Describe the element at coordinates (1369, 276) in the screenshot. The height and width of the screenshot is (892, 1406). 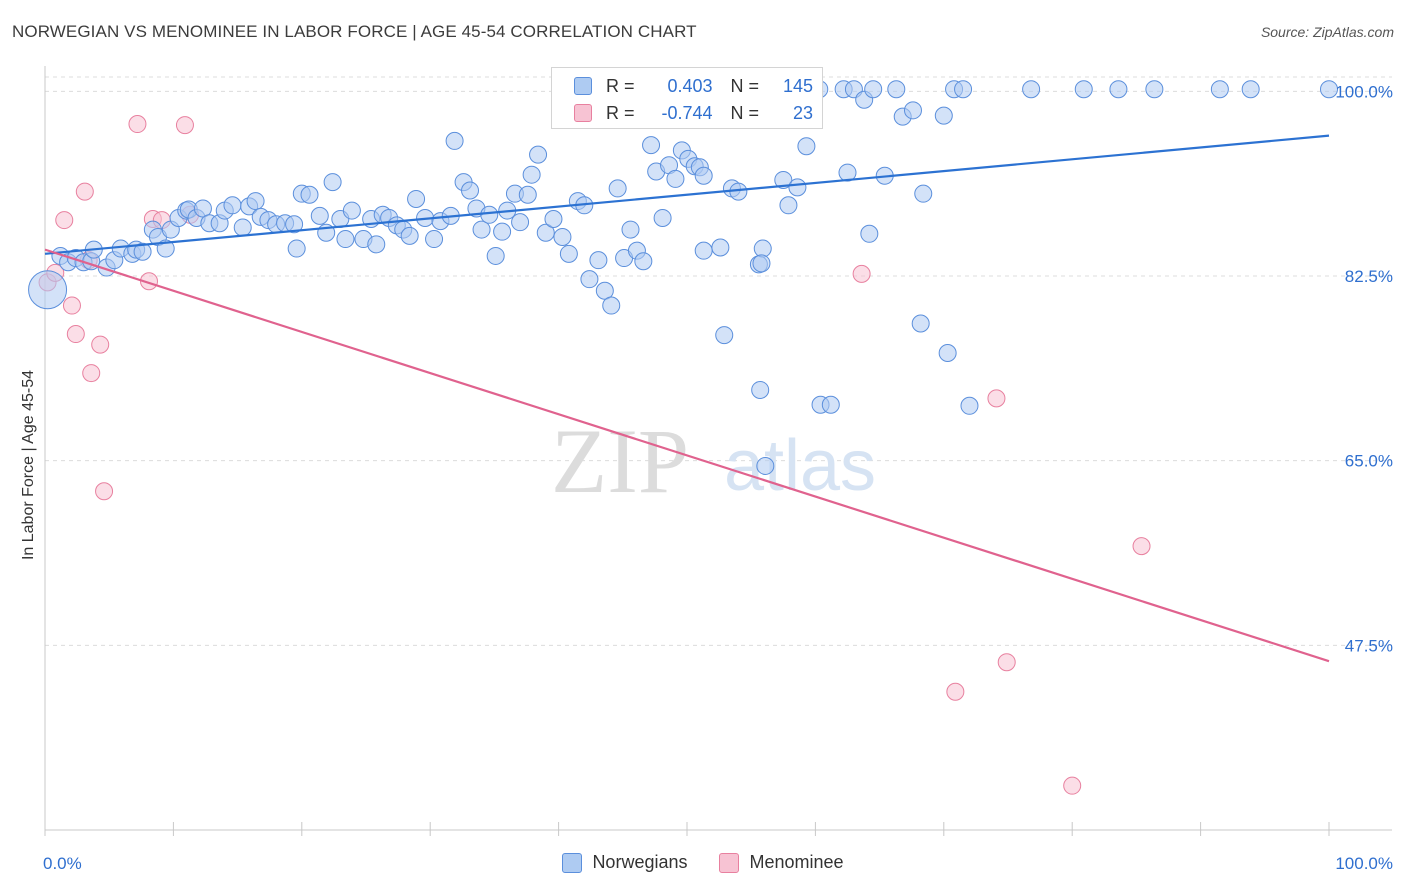
I see `y-tick-label: 82.5%` at that location.